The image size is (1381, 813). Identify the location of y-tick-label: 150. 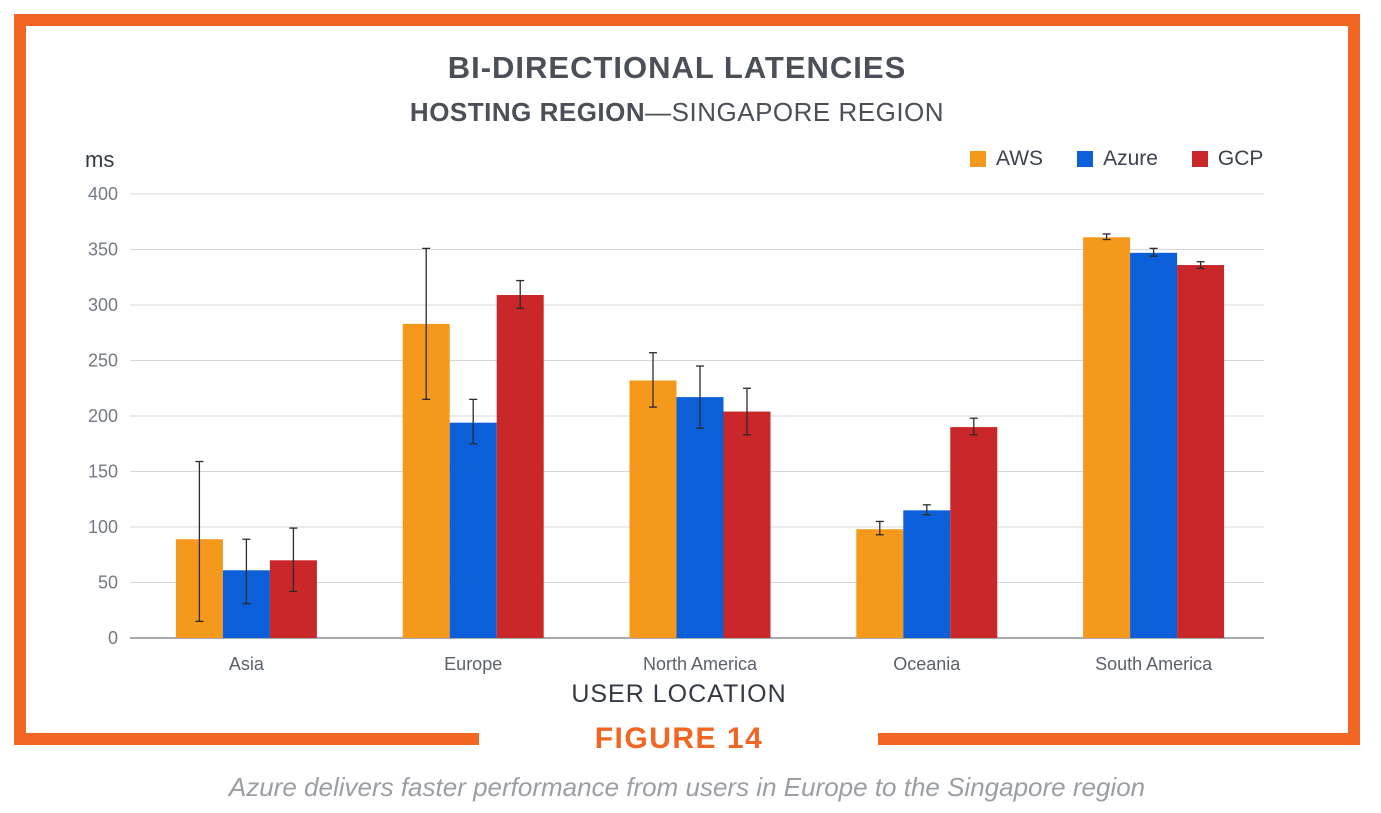
(103, 472).